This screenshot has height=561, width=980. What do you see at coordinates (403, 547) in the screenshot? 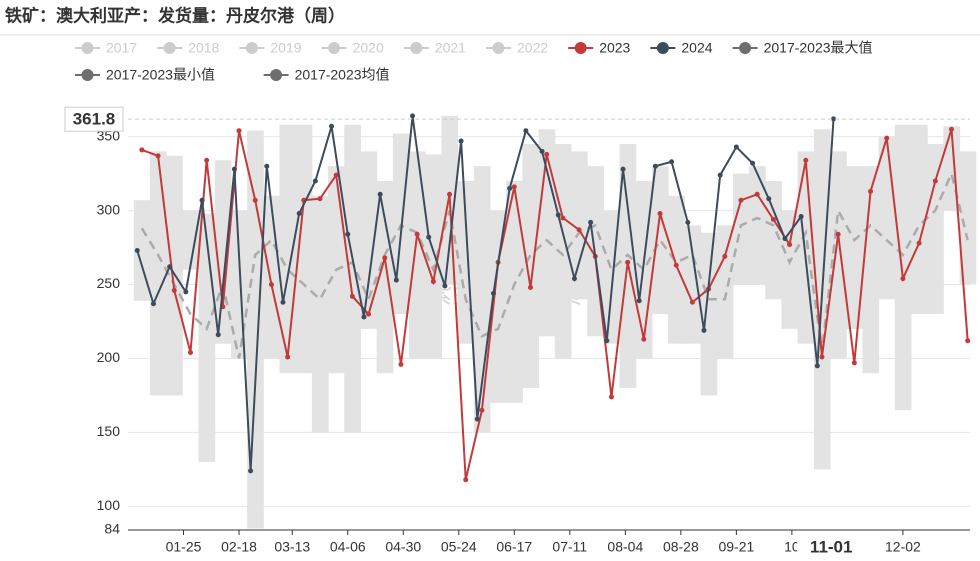
I see `x-tick-label: 04-30` at bounding box center [403, 547].